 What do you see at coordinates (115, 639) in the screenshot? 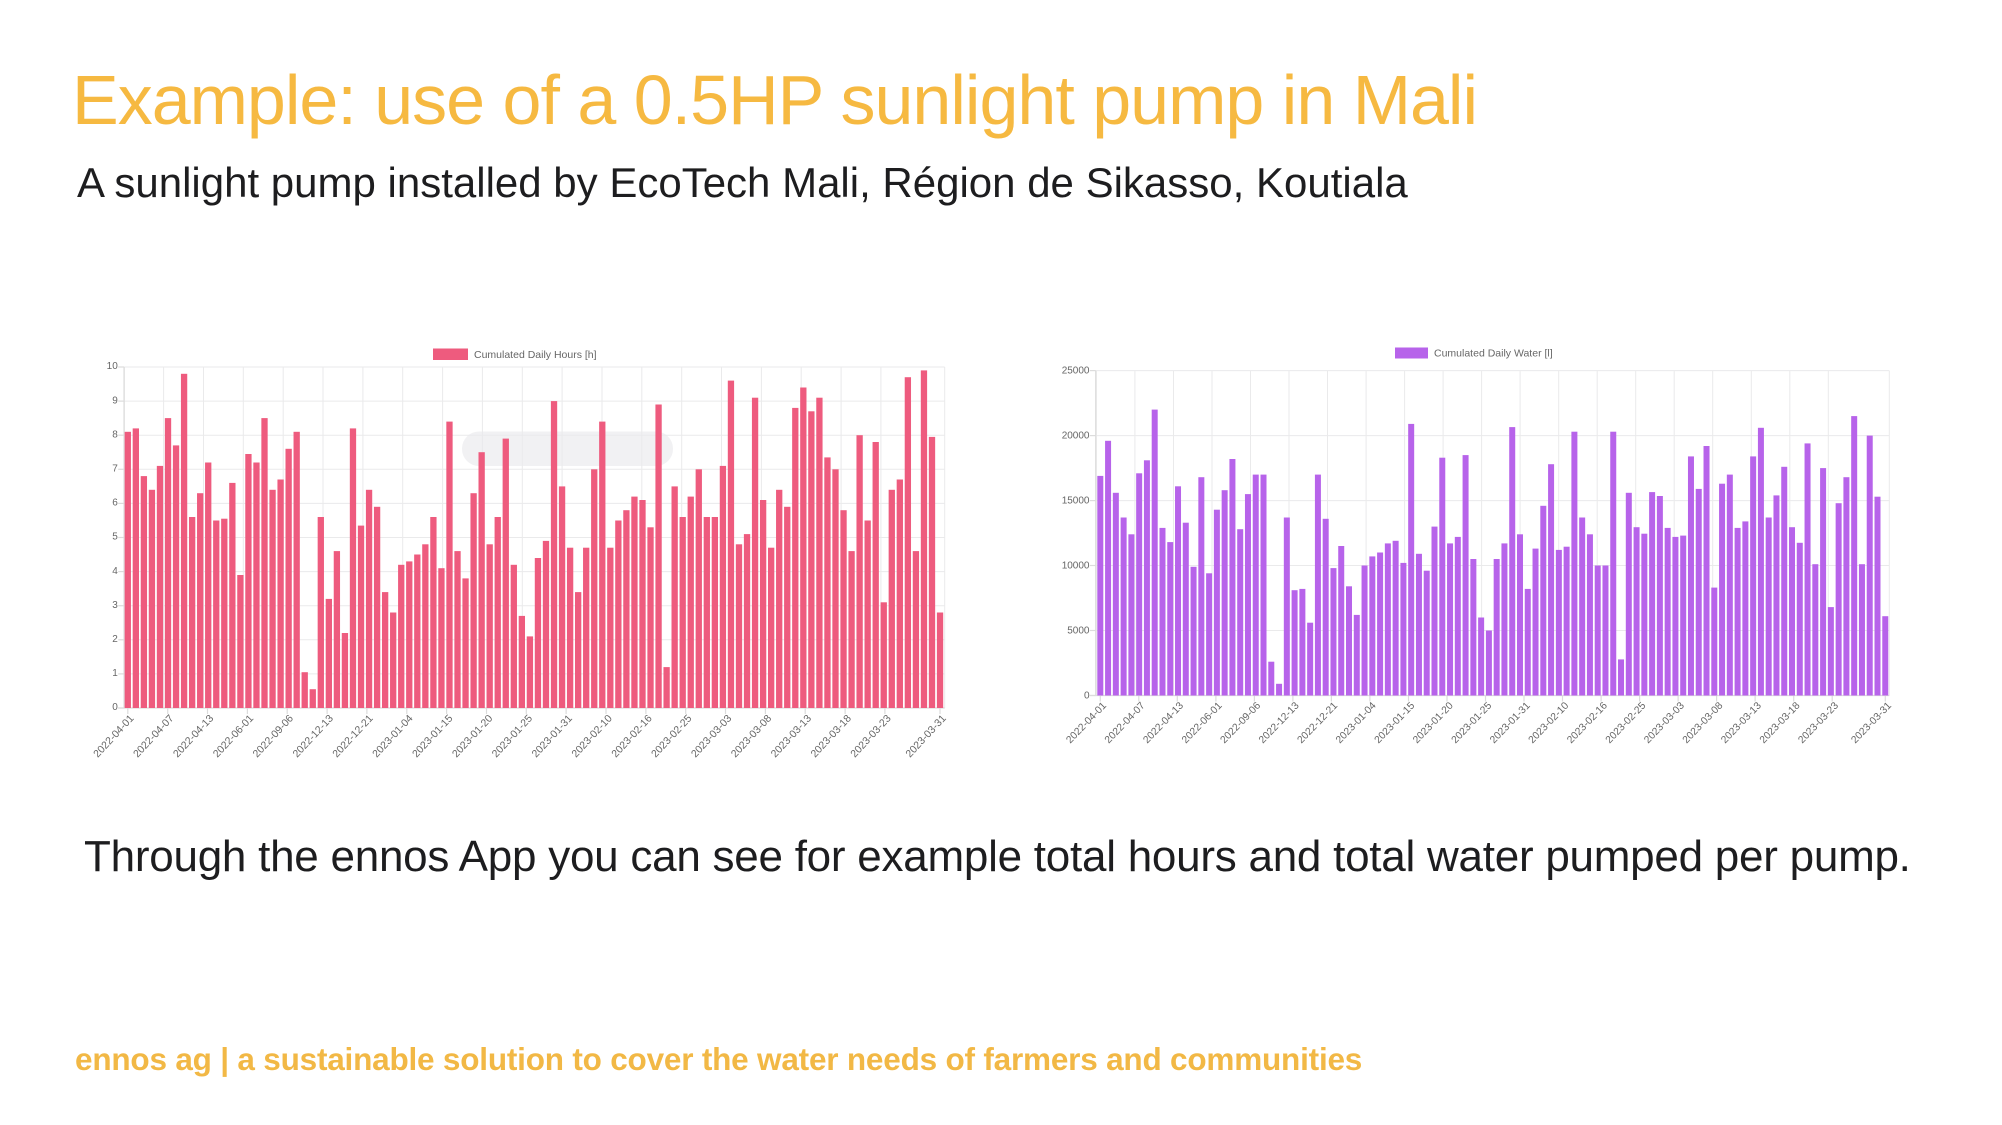
I see `svg-text: 2` at bounding box center [115, 639].